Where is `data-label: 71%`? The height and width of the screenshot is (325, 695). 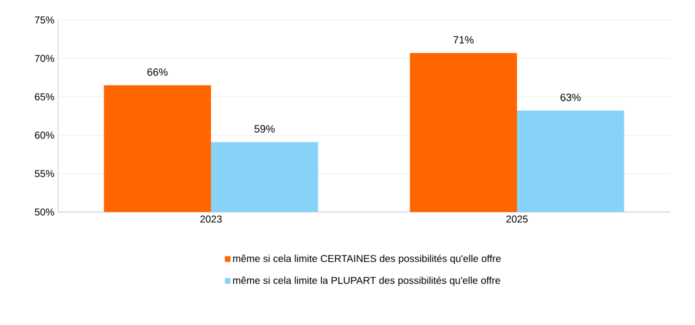 data-label: 71% is located at coordinates (463, 40).